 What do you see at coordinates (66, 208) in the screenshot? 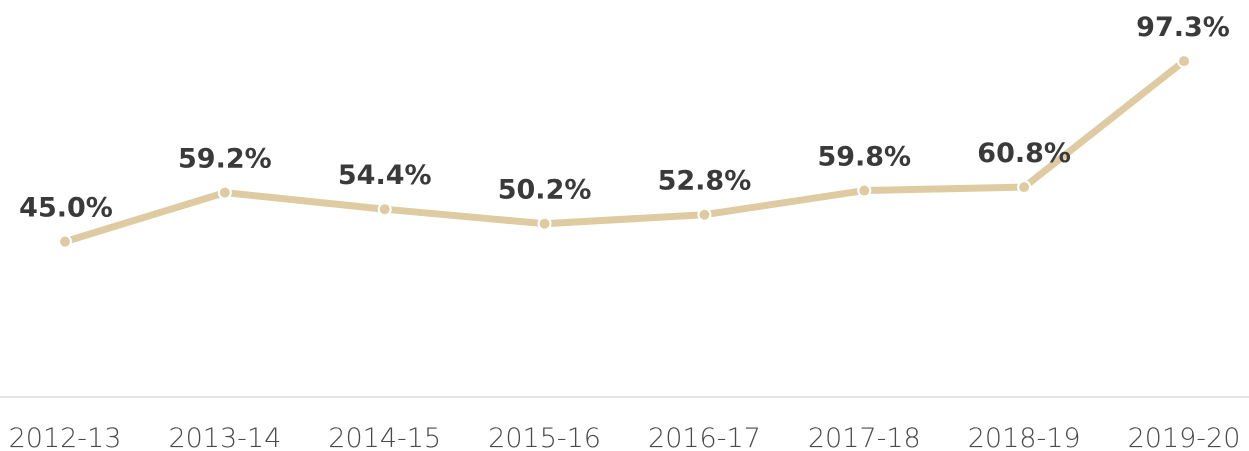
I see `value-label: 45.0%` at bounding box center [66, 208].